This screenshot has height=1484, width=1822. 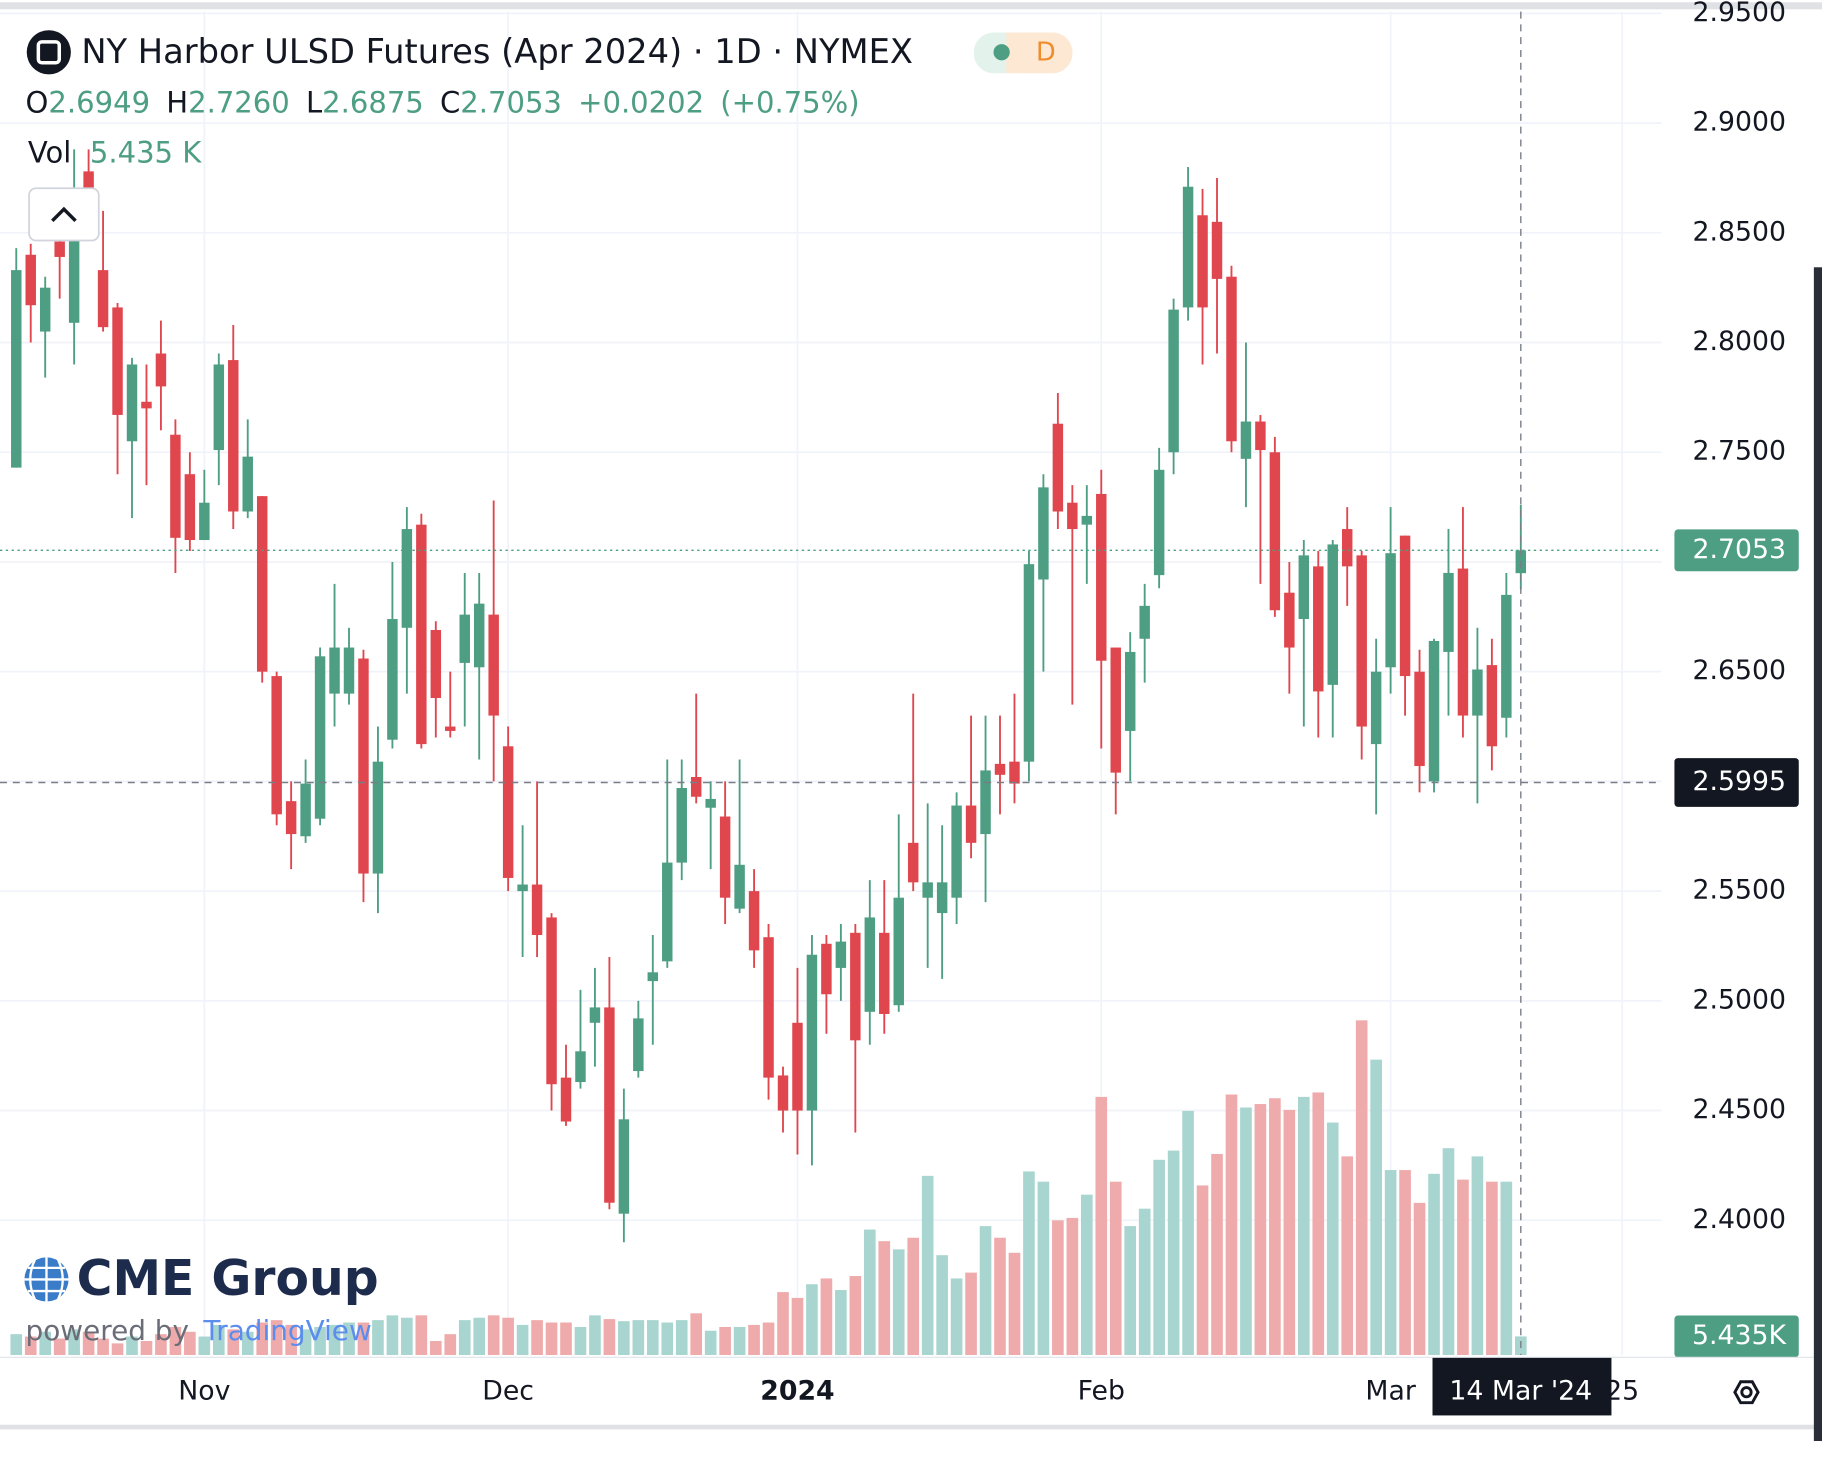 I want to click on status-dot, so click(x=1001, y=52).